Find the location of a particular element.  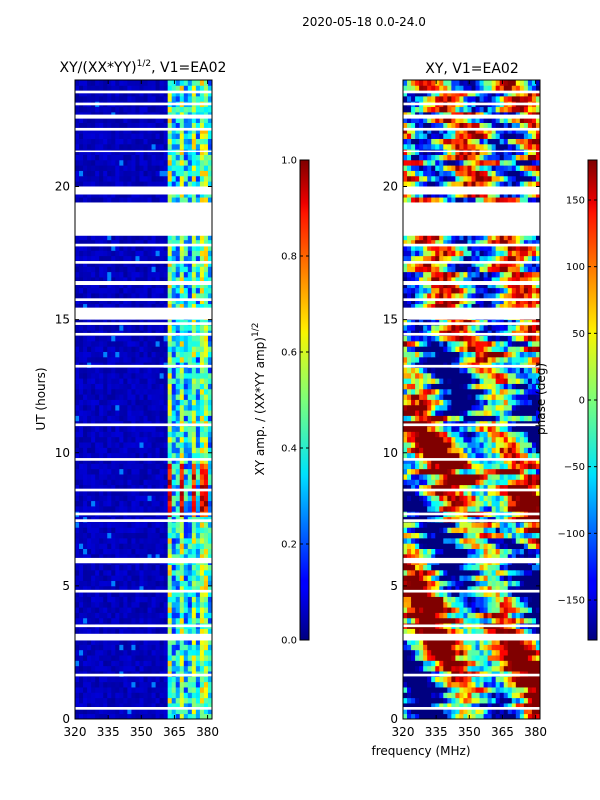

y-tick-label: 15 is located at coordinates (62, 320).